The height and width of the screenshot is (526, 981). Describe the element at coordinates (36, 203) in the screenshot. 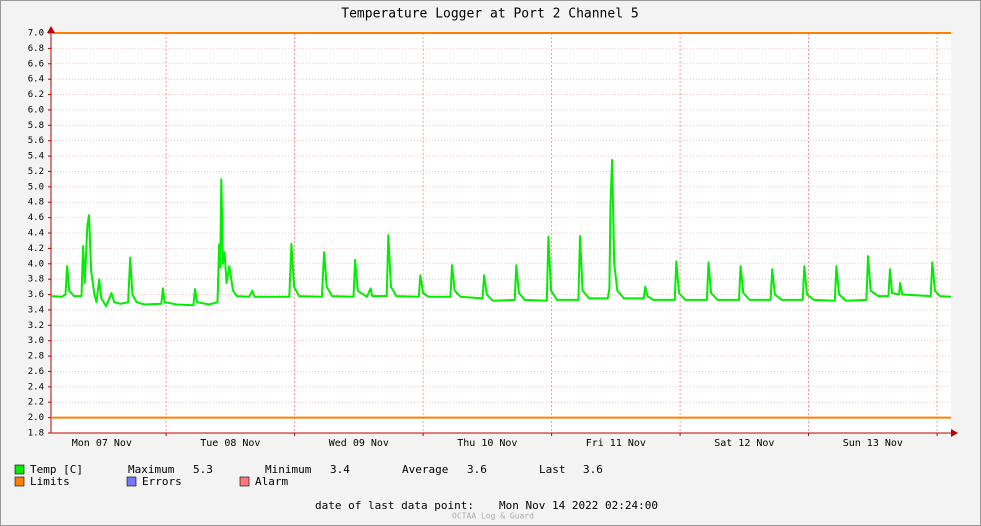

I see `y-tick-label: 4.8` at that location.